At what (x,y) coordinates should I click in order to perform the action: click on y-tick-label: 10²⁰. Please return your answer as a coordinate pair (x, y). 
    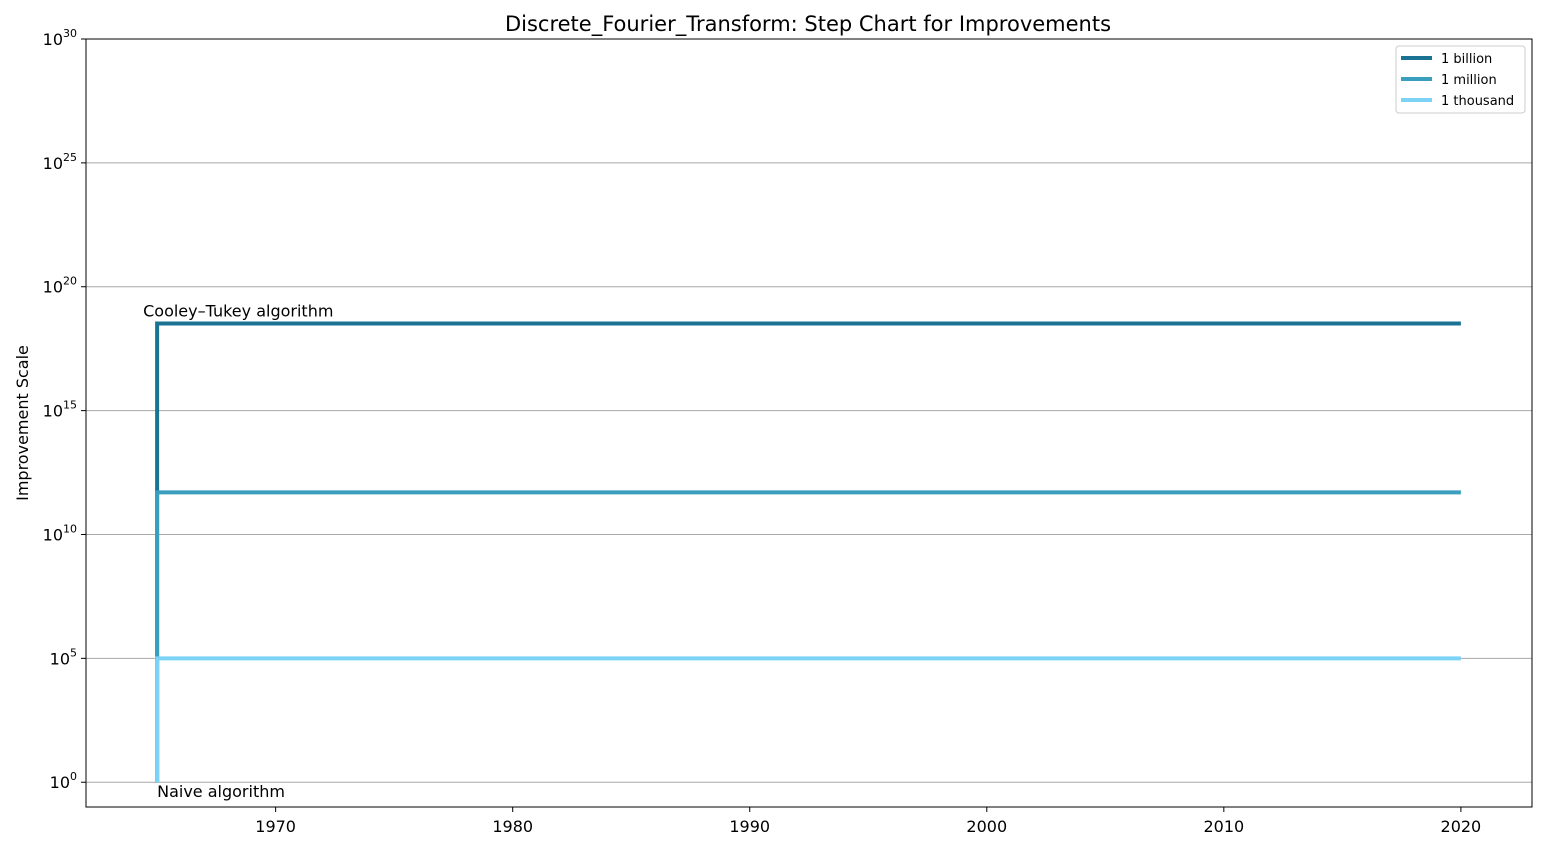
    Looking at the image, I should click on (60, 286).